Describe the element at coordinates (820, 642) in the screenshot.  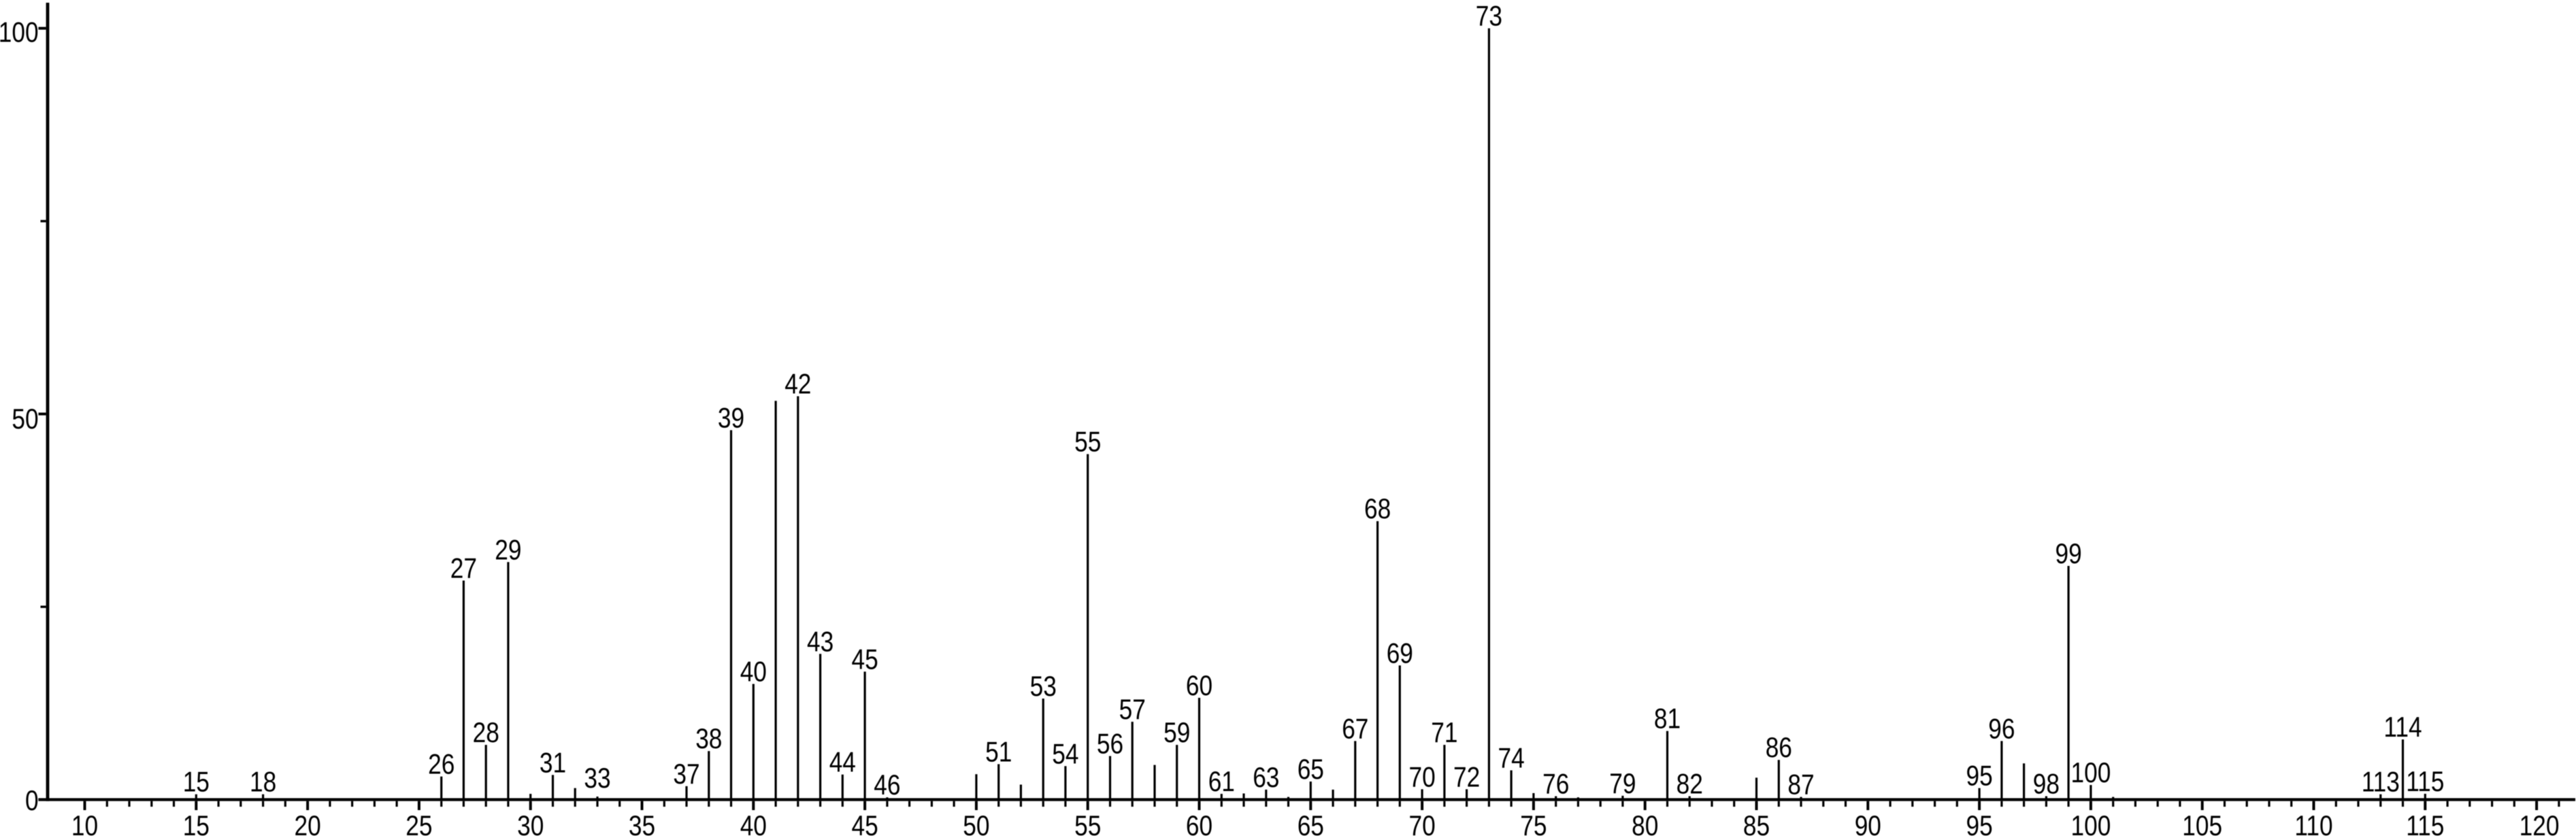
I see `svg-text: 43` at that location.